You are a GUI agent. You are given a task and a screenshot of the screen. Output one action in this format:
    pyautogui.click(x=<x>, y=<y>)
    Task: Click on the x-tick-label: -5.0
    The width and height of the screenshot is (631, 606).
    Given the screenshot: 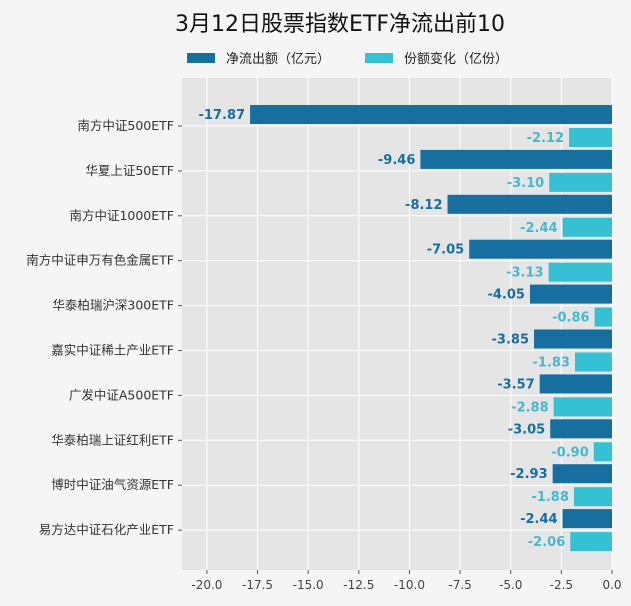 What is the action you would take?
    pyautogui.click(x=510, y=585)
    